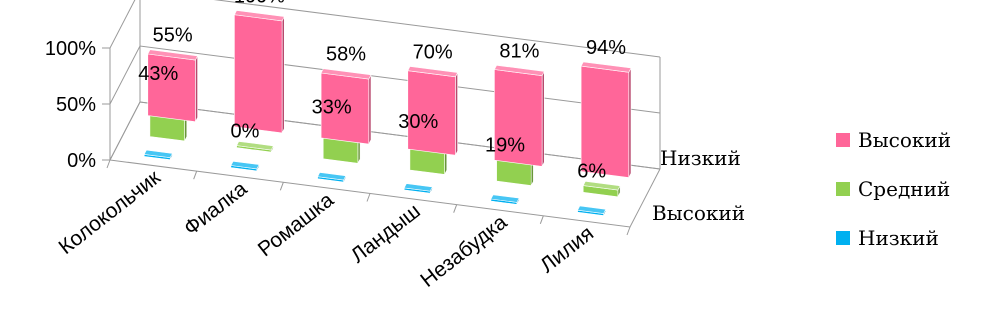 This screenshot has height=331, width=982. I want to click on category-label: Колокольчик, so click(110, 212).